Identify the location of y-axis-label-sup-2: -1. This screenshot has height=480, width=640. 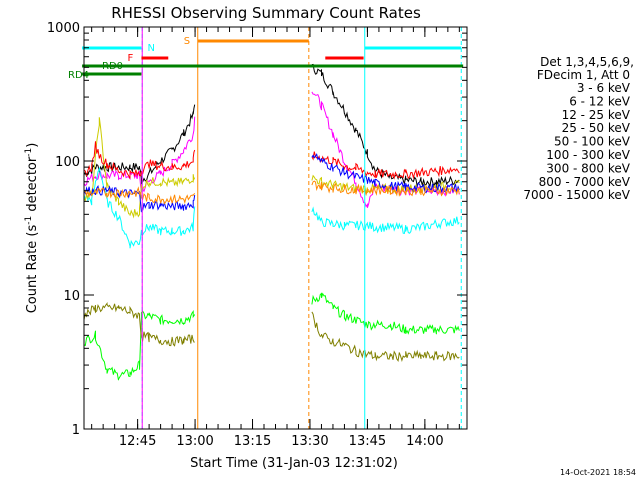
(29, 152).